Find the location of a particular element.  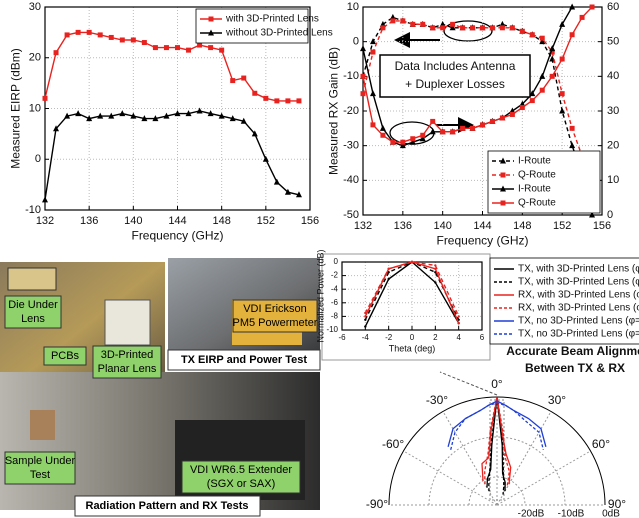

legend-label: RX, with 3D-Printed Lens (φ=9 is located at coordinates (578, 308).